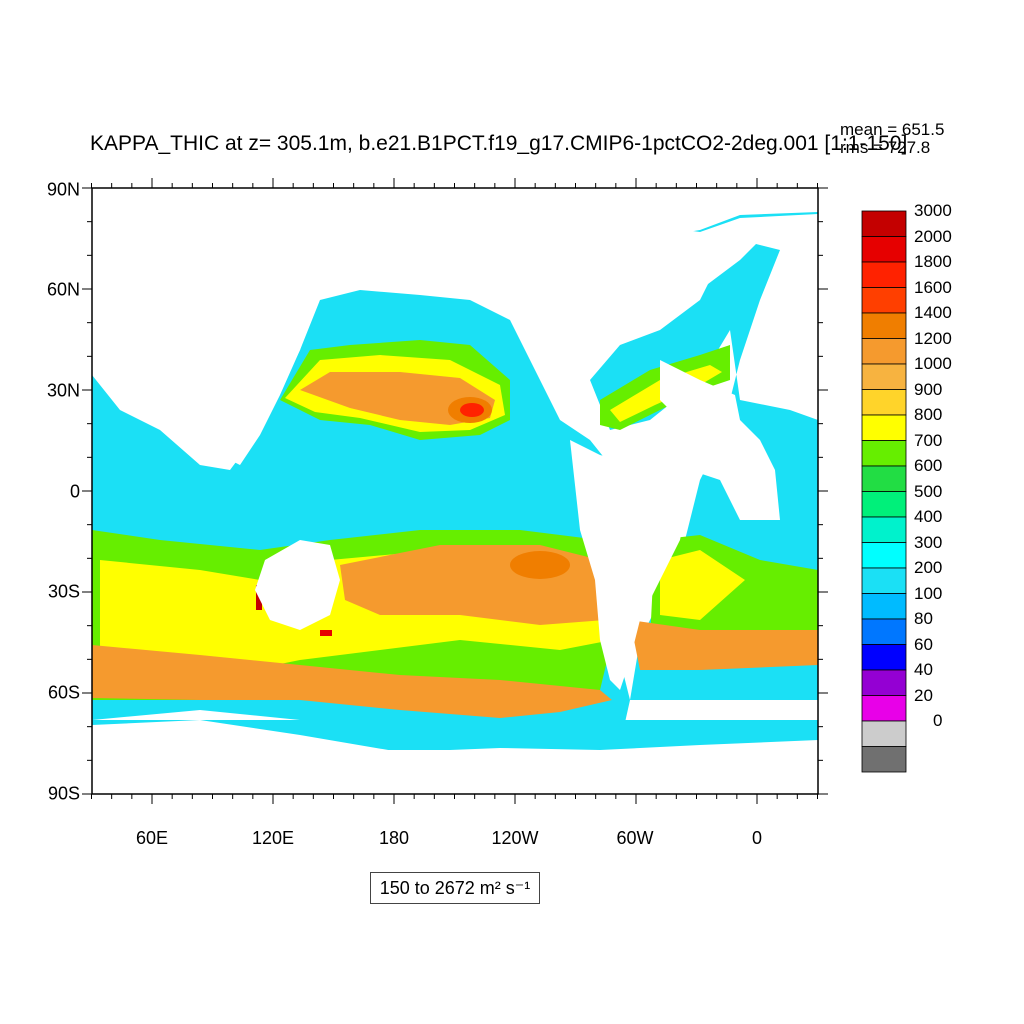  I want to click on land-antarctica, so click(455, 772).